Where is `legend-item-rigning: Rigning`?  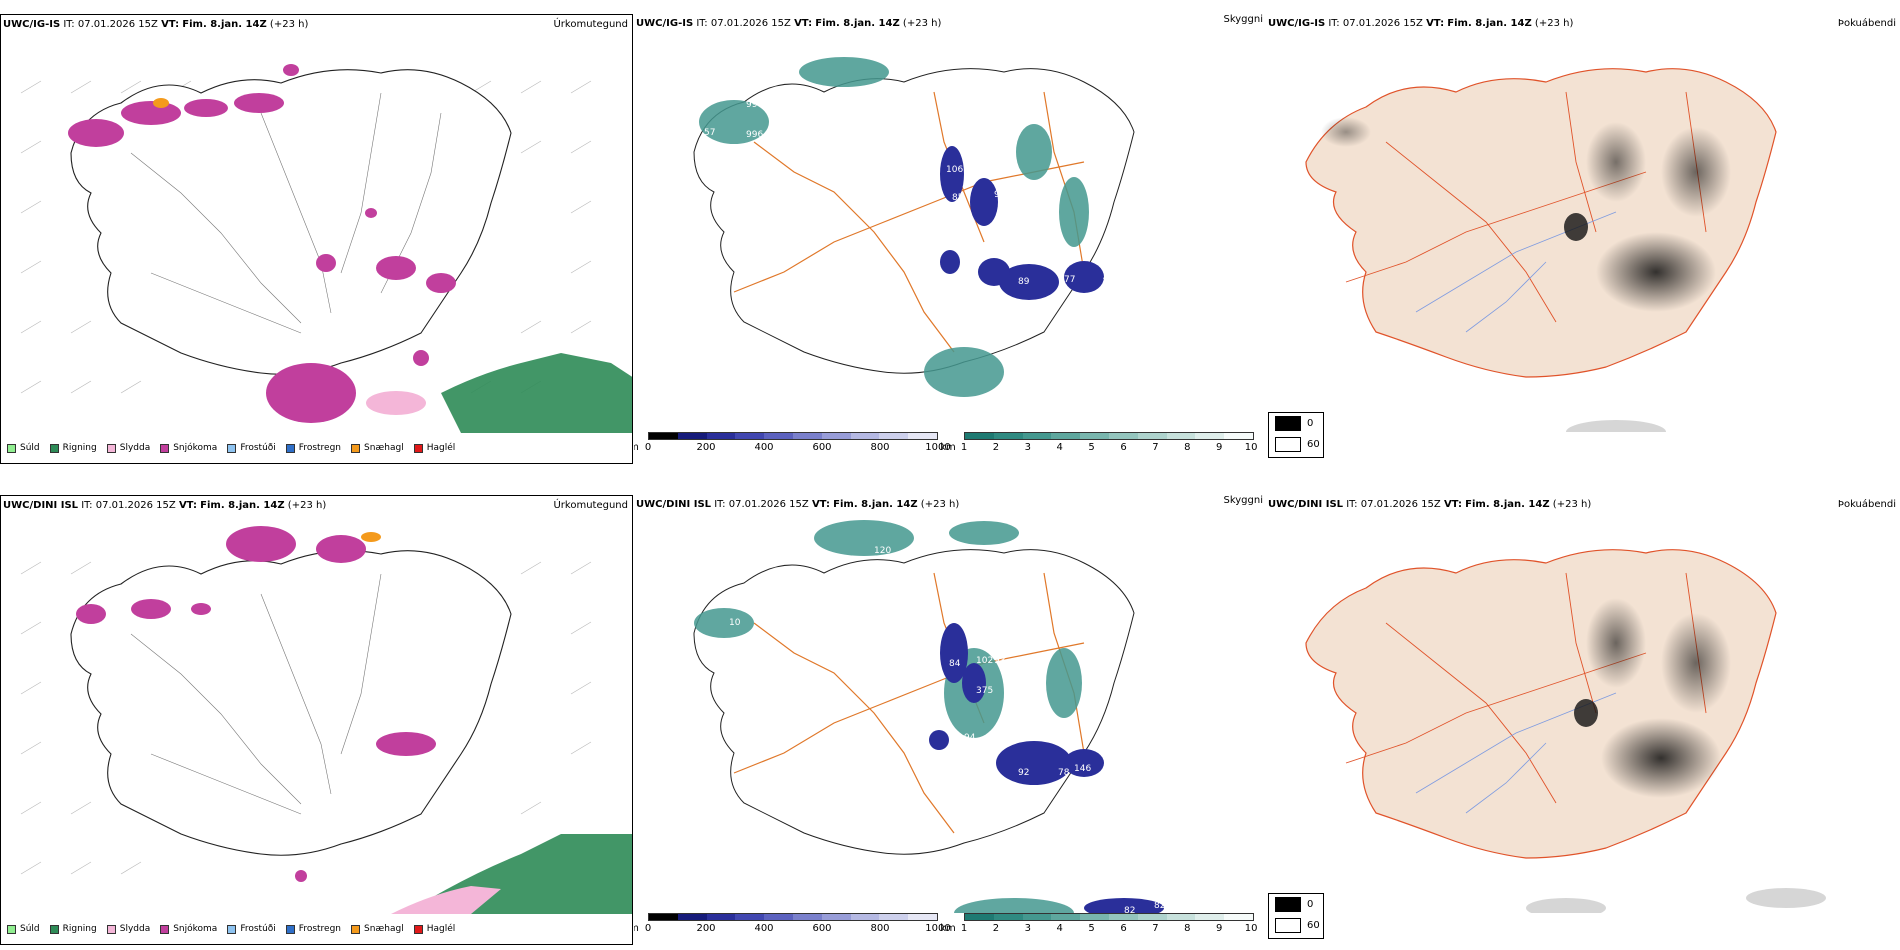
legend-item-rigning: Rigning is located at coordinates (73, 448).